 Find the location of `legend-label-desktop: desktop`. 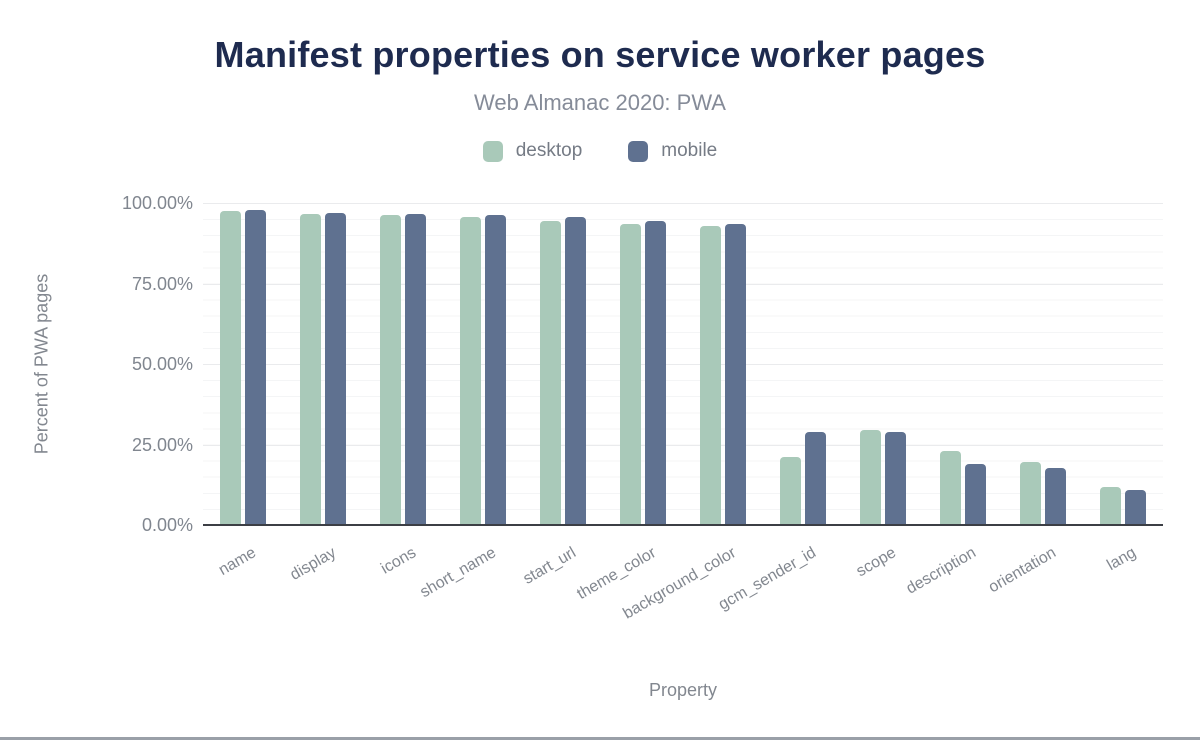

legend-label-desktop: desktop is located at coordinates (549, 150).